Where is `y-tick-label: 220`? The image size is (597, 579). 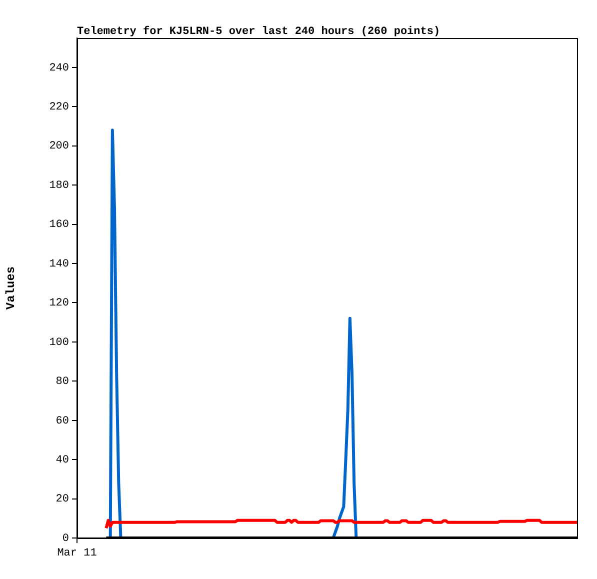 y-tick-label: 220 is located at coordinates (59, 108).